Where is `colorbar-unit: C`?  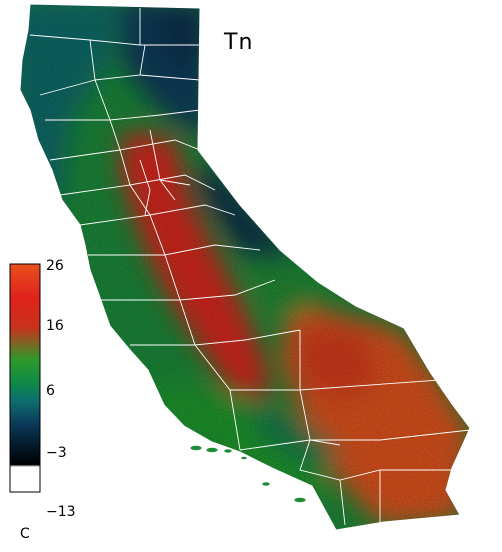 colorbar-unit: C is located at coordinates (25, 534).